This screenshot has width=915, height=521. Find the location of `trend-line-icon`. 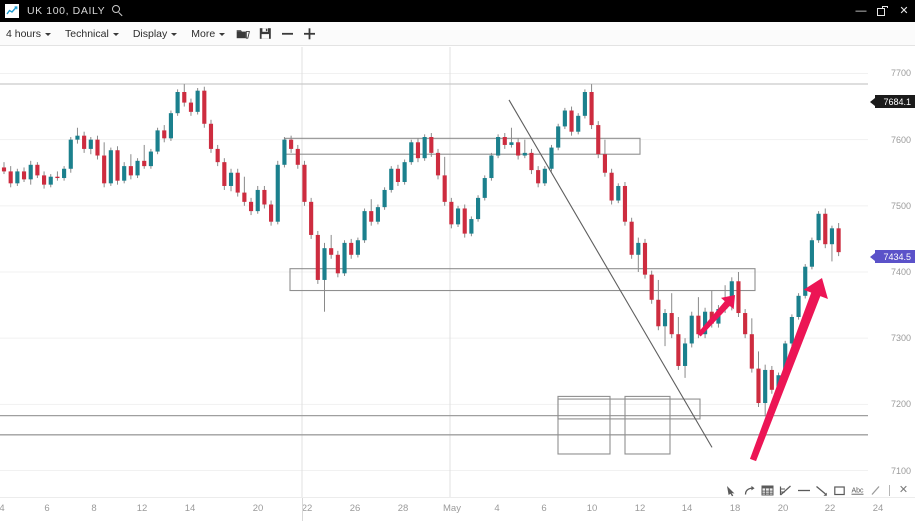

trend-line-icon is located at coordinates (821, 490).